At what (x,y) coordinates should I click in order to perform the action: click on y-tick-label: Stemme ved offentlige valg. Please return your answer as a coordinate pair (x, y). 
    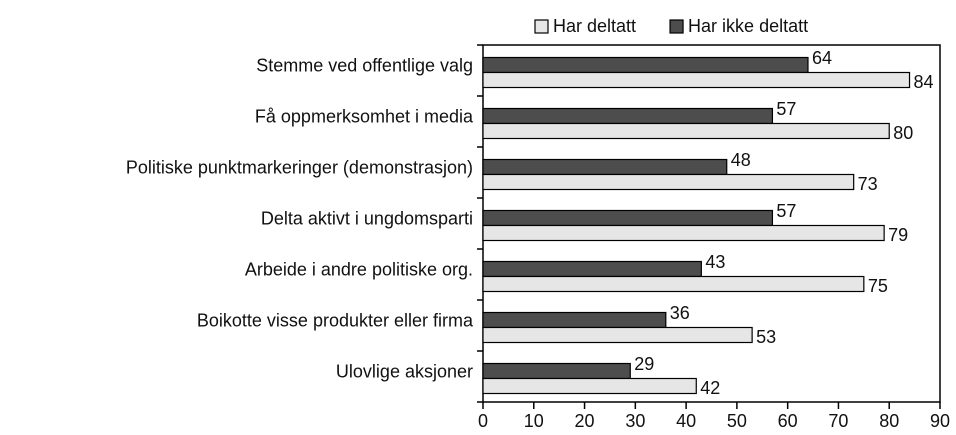
    Looking at the image, I should click on (364, 65).